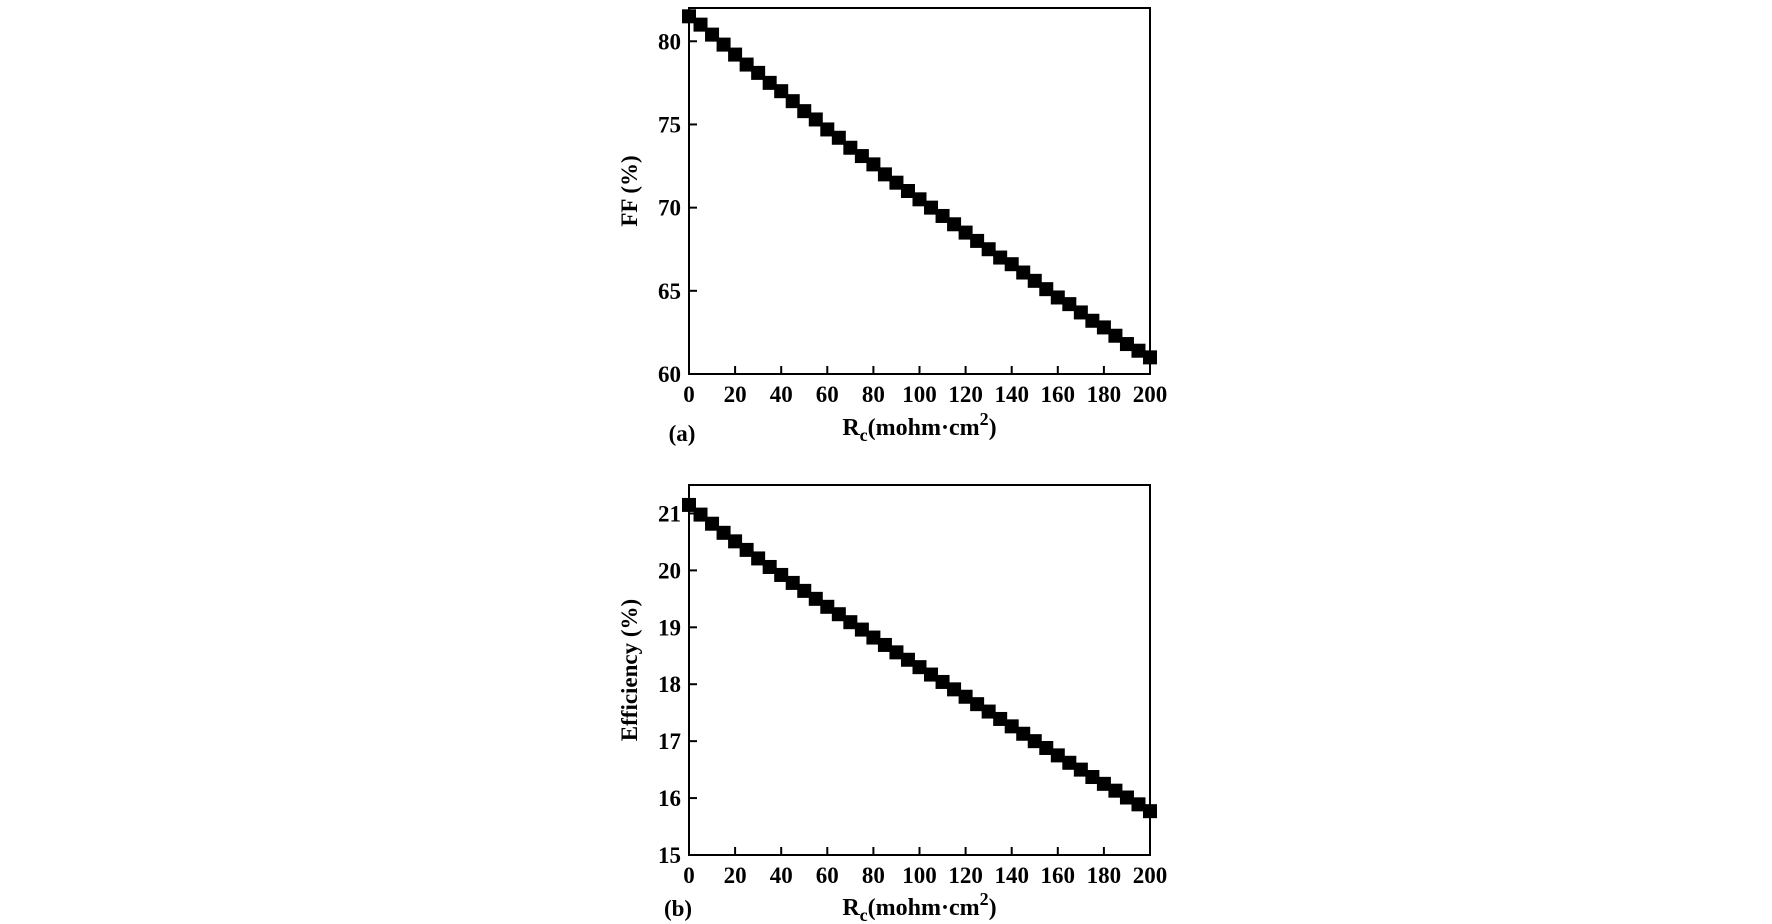 The height and width of the screenshot is (924, 1772). I want to click on y-tick-label: 18, so click(669, 684).